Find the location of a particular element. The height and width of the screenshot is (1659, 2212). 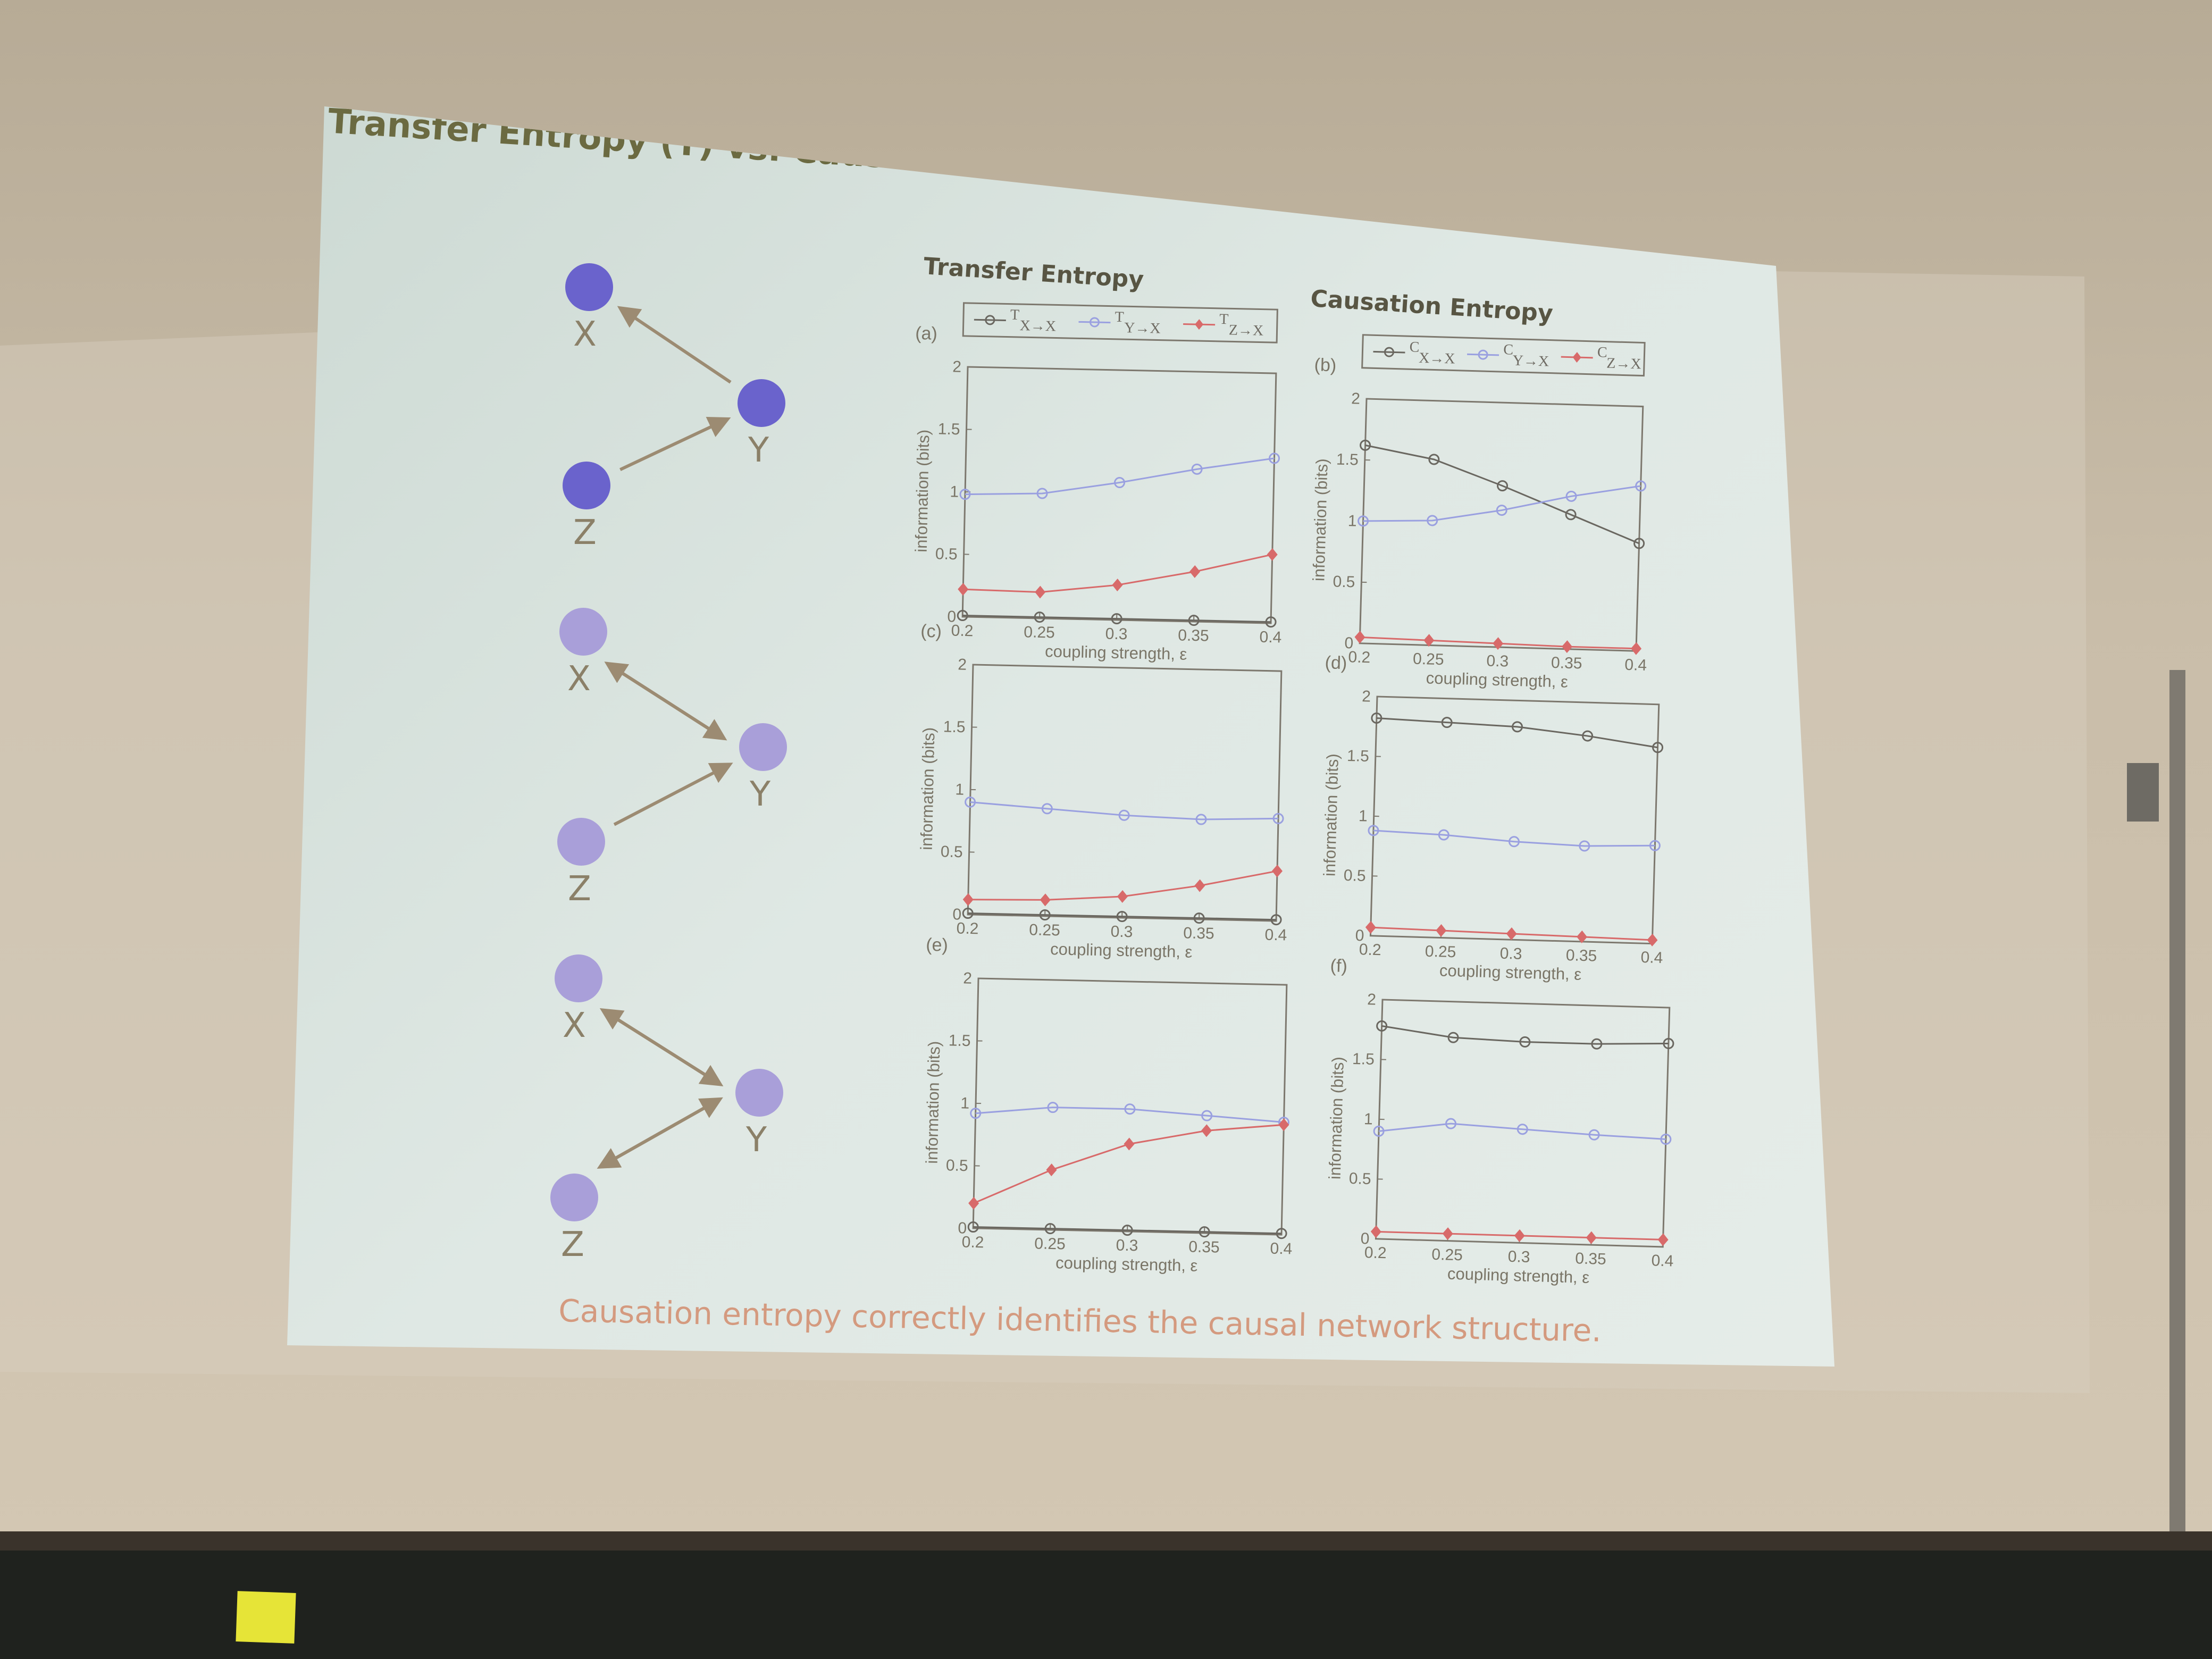

legend-box is located at coordinates (1120, 322).